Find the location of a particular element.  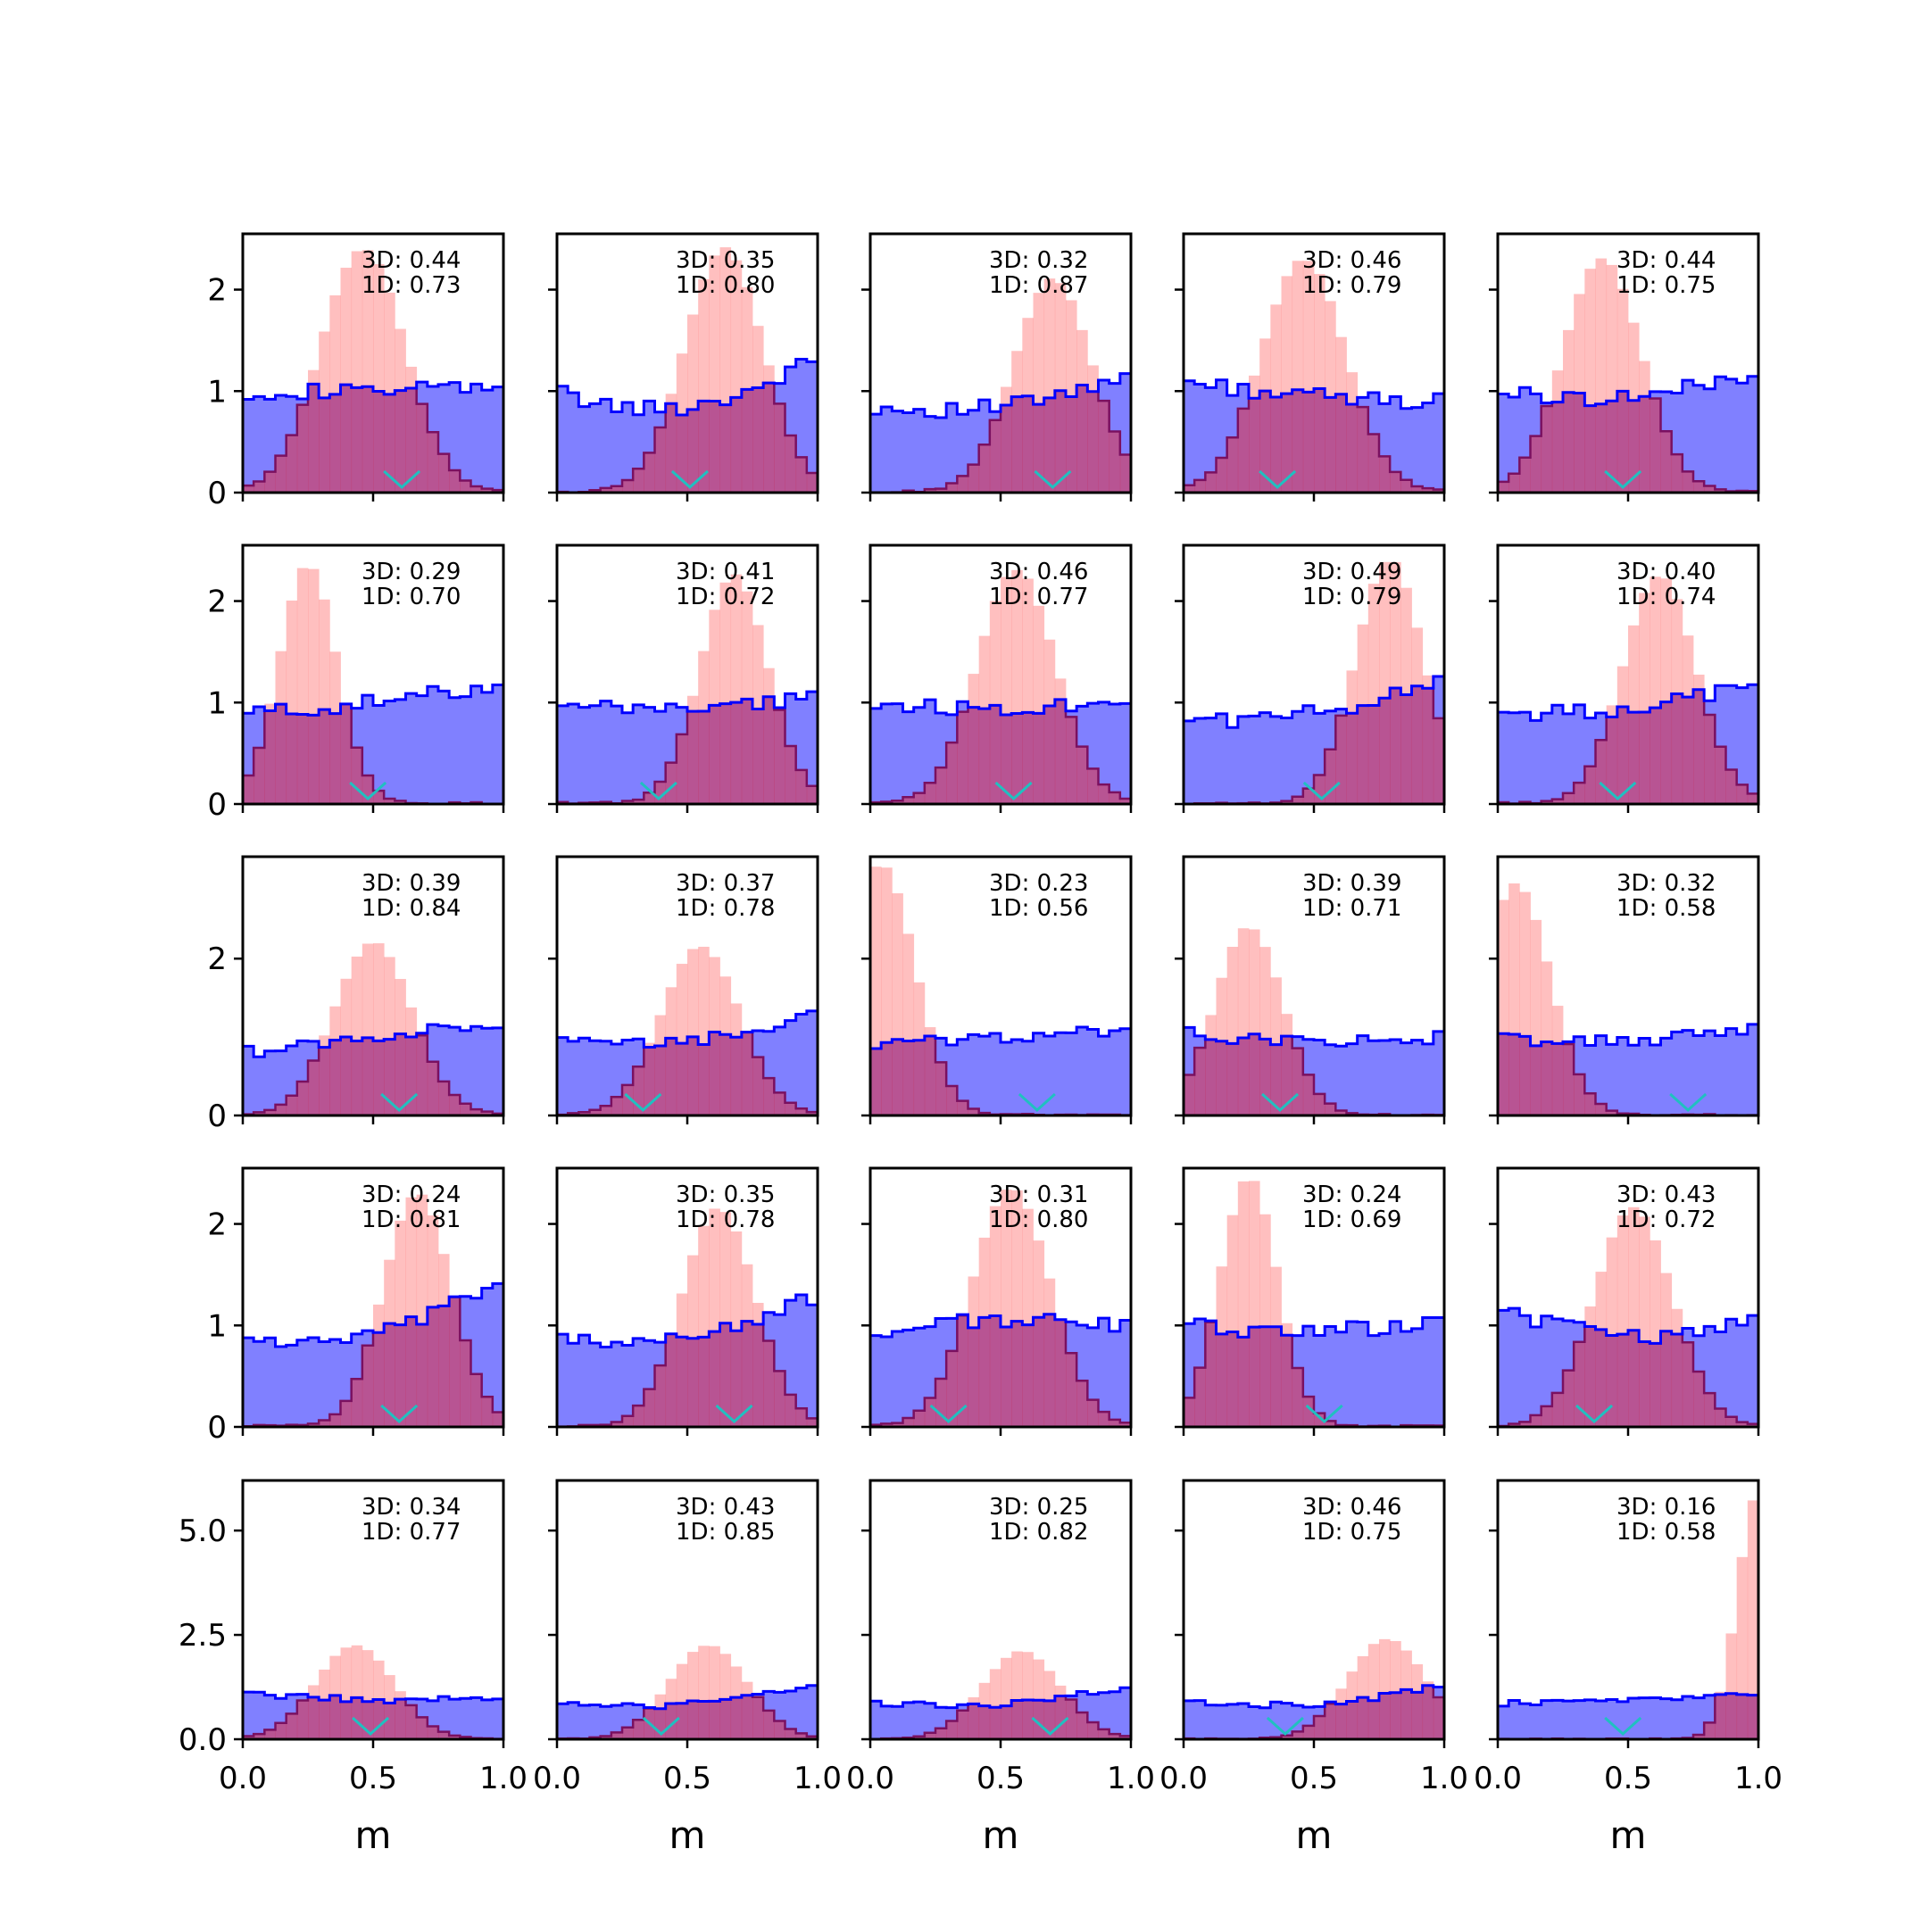

annotation-3d: 3D: 0.34 is located at coordinates (411, 1507).